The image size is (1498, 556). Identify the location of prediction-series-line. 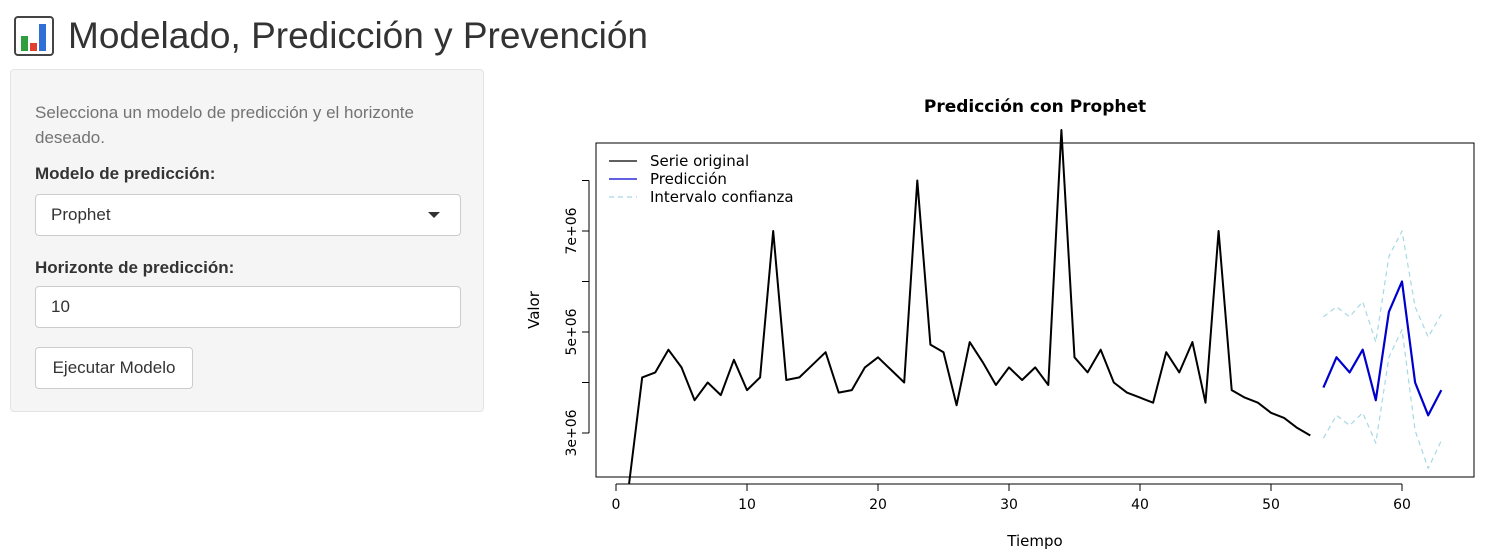
(1382, 348).